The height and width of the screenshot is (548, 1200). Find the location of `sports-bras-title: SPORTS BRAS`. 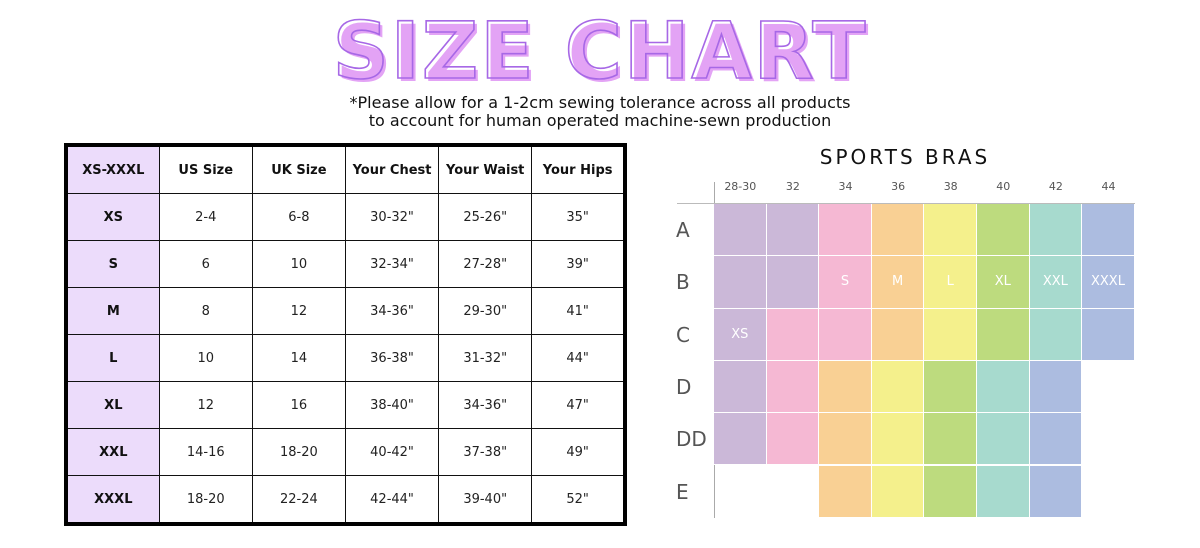

sports-bras-title: SPORTS BRAS is located at coordinates (905, 157).